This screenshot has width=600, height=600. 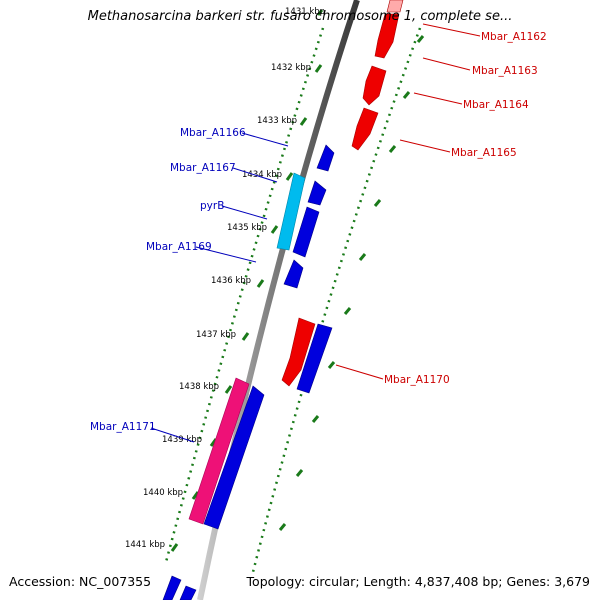 What do you see at coordinates (247, 228) in the screenshot?
I see `tick-label: 1435 kbp` at bounding box center [247, 228].